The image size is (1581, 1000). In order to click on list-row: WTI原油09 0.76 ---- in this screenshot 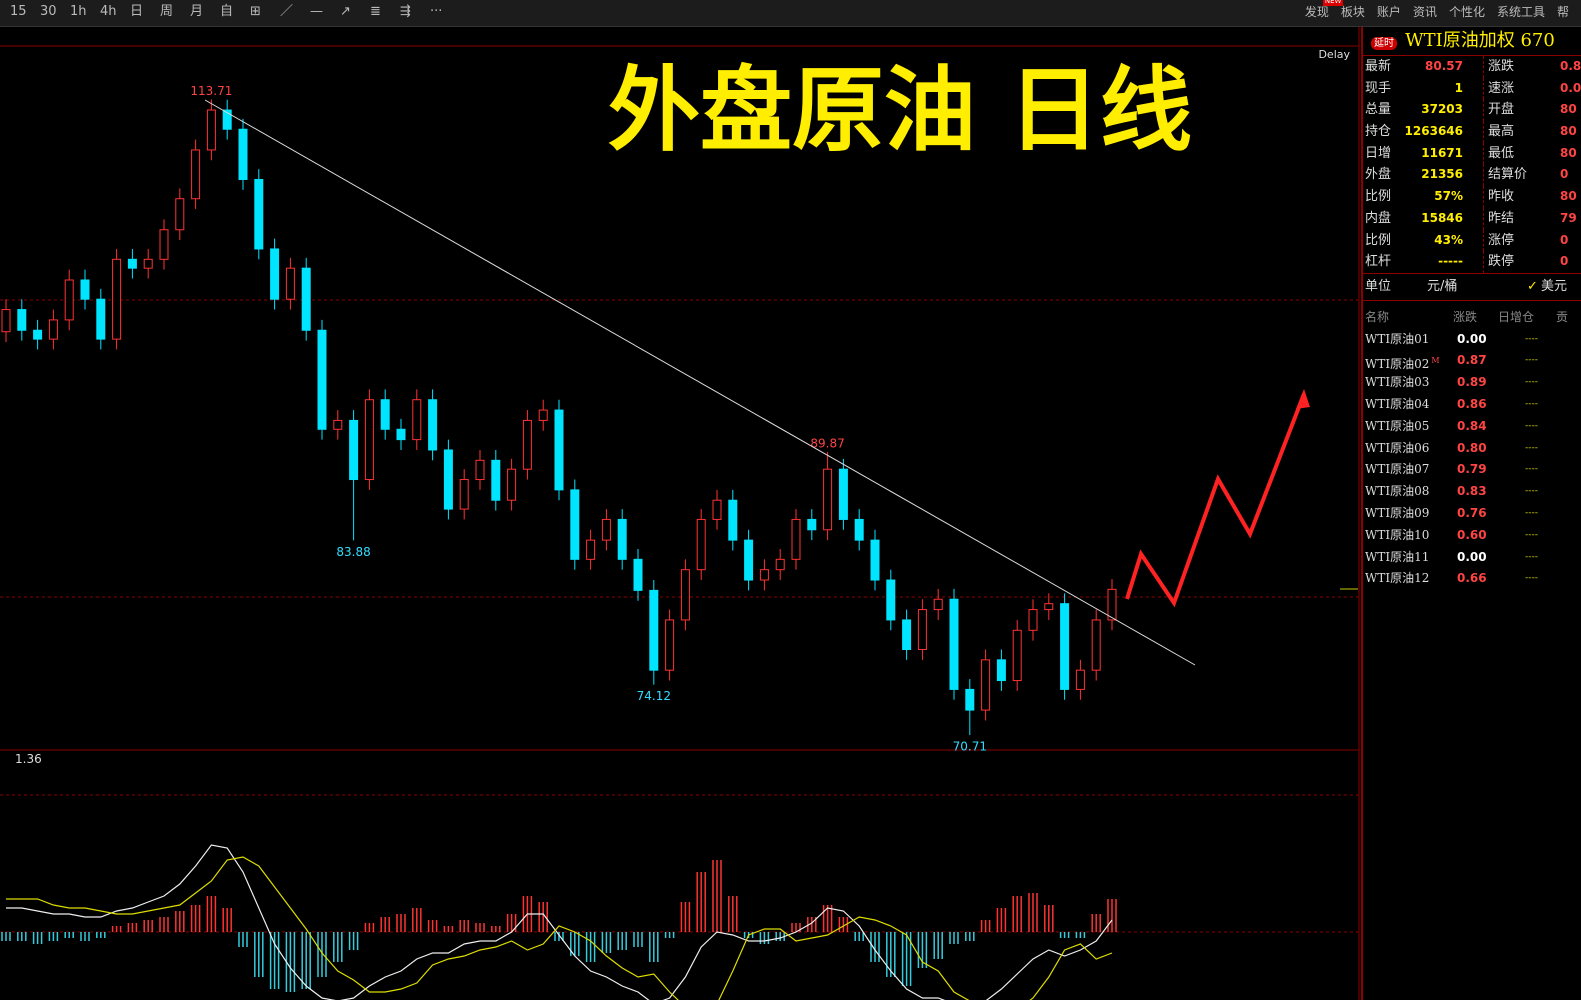, I will do `click(1472, 514)`.